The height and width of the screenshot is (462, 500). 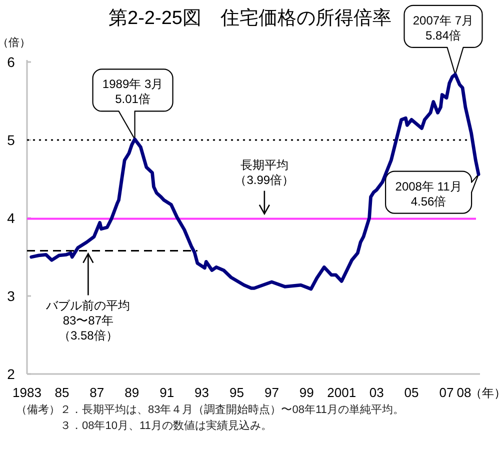 What do you see at coordinates (62, 392) in the screenshot?
I see `x-tick-label: 85` at bounding box center [62, 392].